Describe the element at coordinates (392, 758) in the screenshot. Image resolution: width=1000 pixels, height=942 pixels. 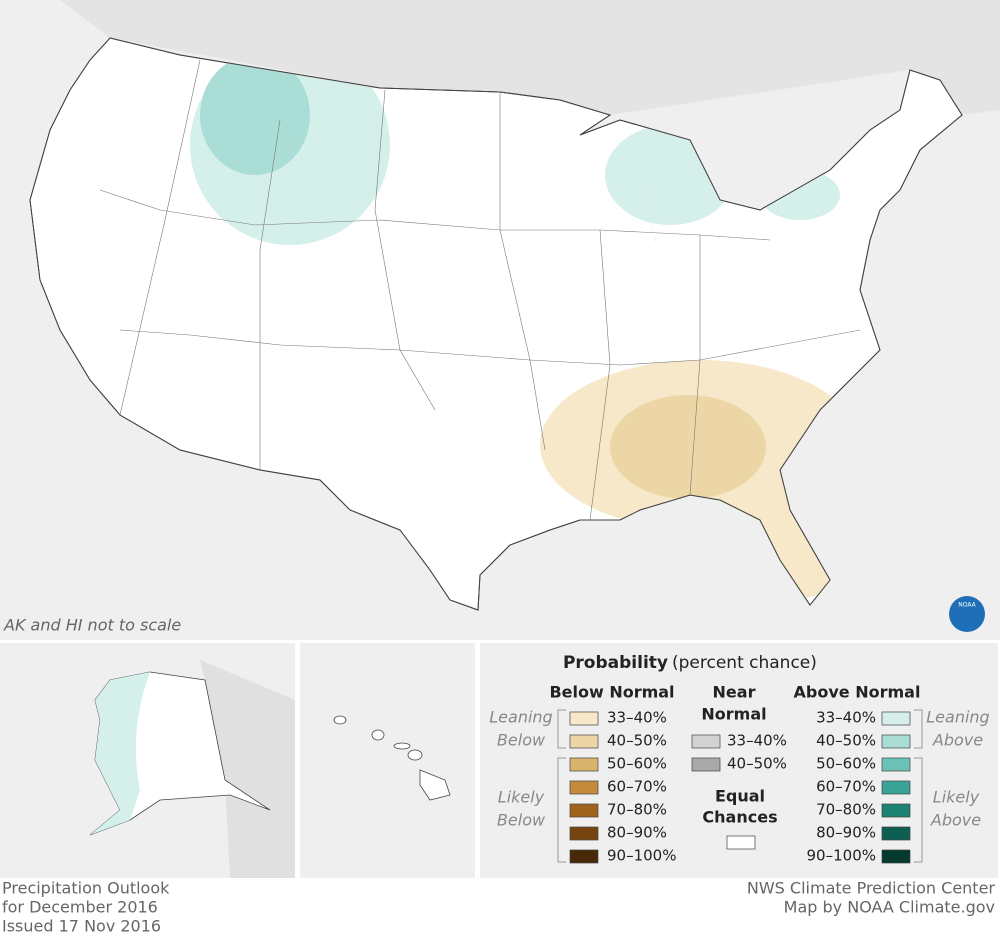
I see `hawaii` at that location.